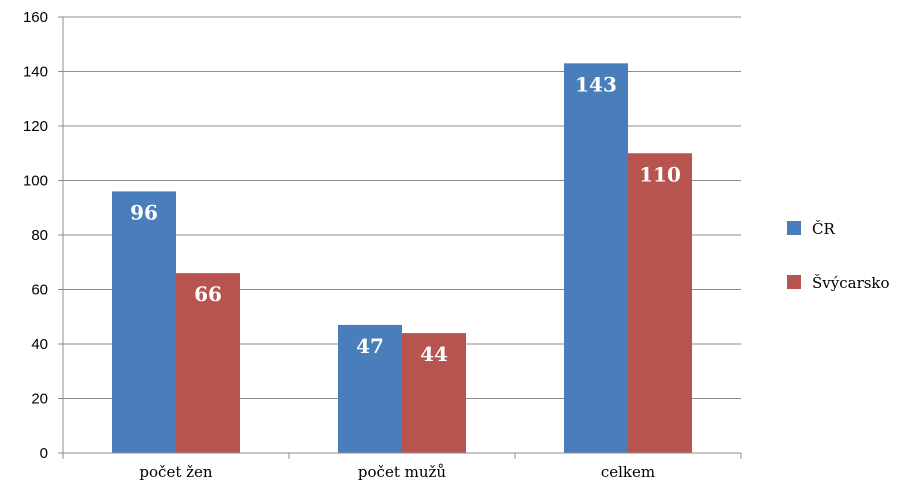 Image resolution: width=907 pixels, height=481 pixels. I want to click on y-tick-label: 160, so click(35, 17).